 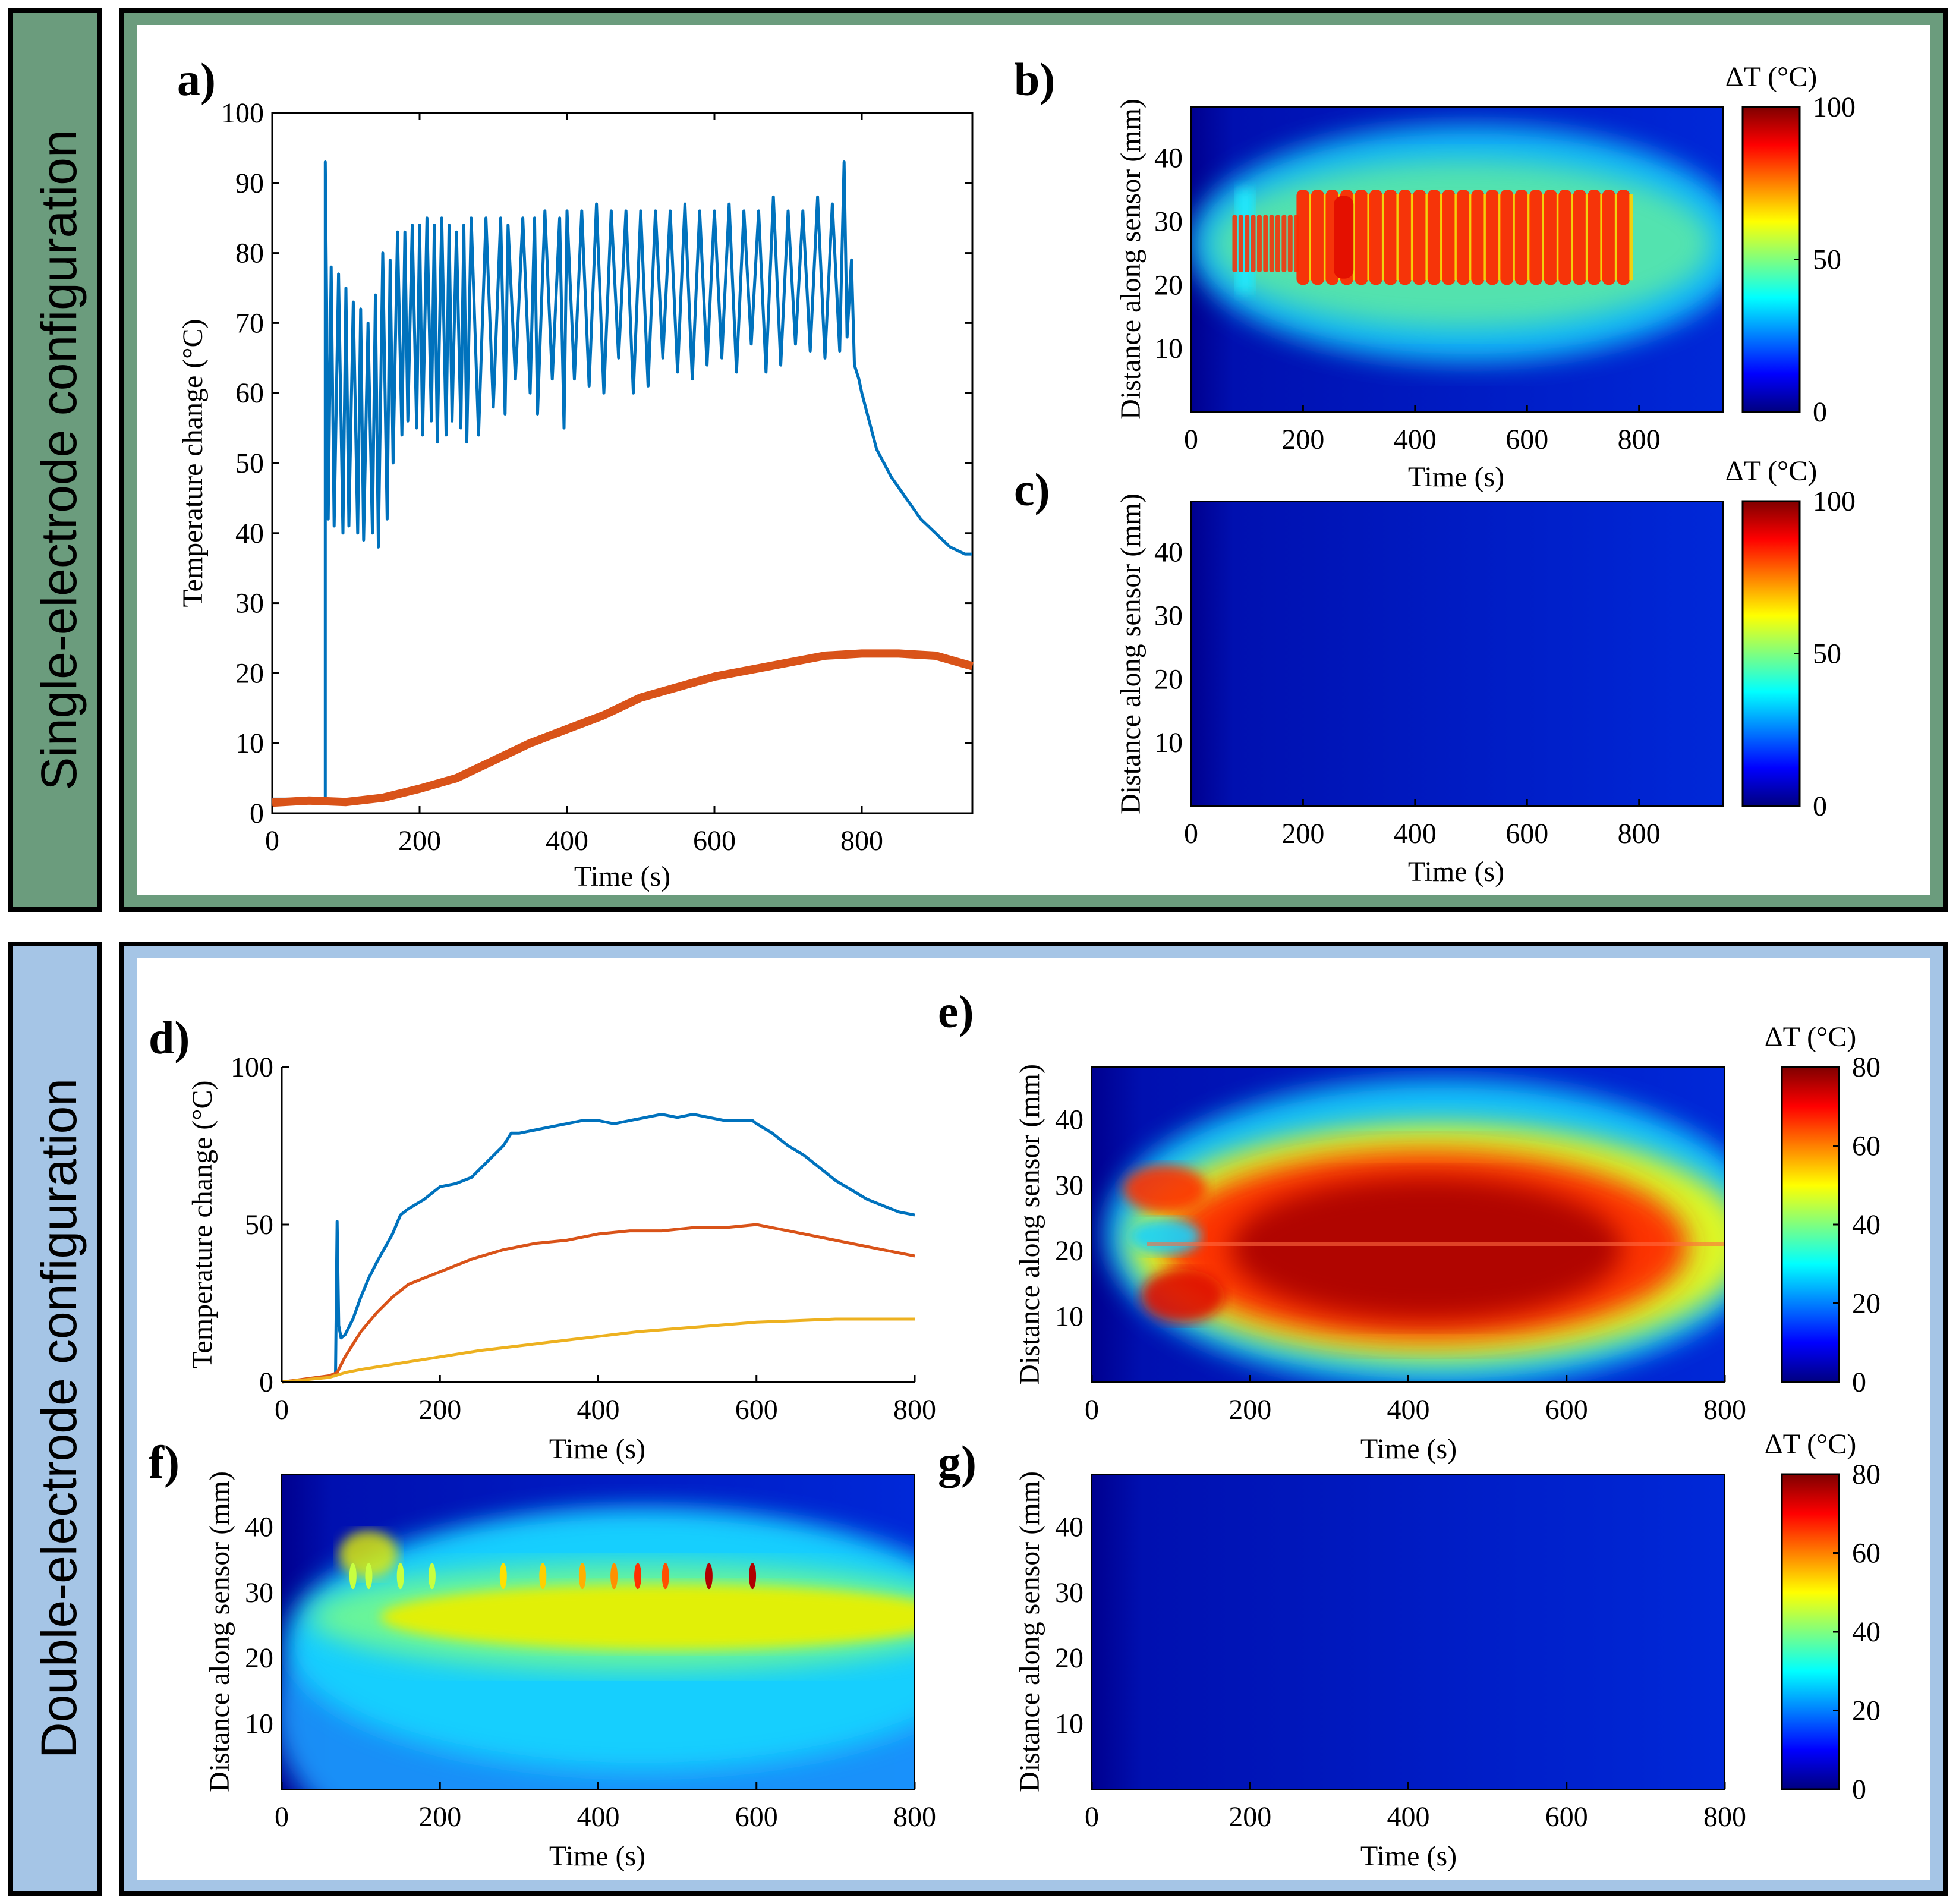 I want to click on x-tick-label-a: 200, so click(x=419, y=841).